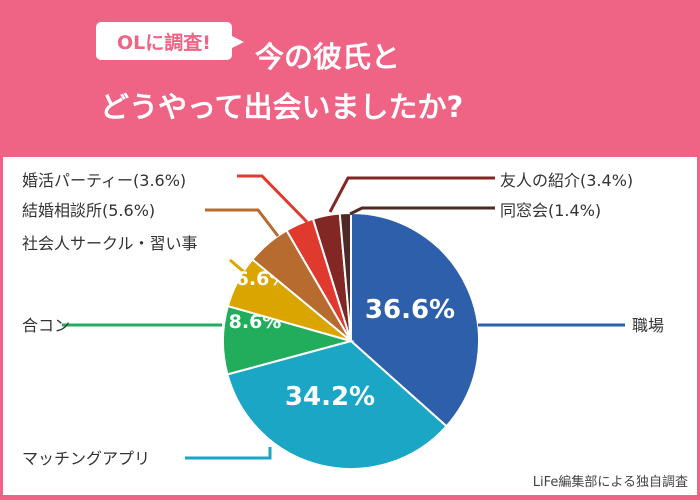 The width and height of the screenshot is (700, 500). What do you see at coordinates (46, 325) in the screenshot?
I see `slice-label: 合コン` at bounding box center [46, 325].